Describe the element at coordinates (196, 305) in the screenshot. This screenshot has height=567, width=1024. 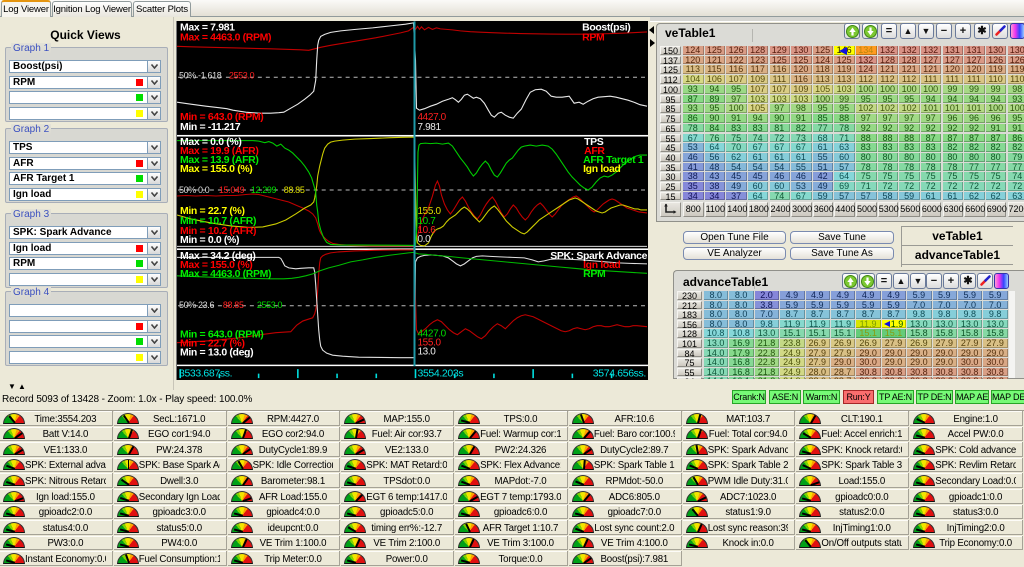
I see `svg-text: 50% 23.6` at that location.